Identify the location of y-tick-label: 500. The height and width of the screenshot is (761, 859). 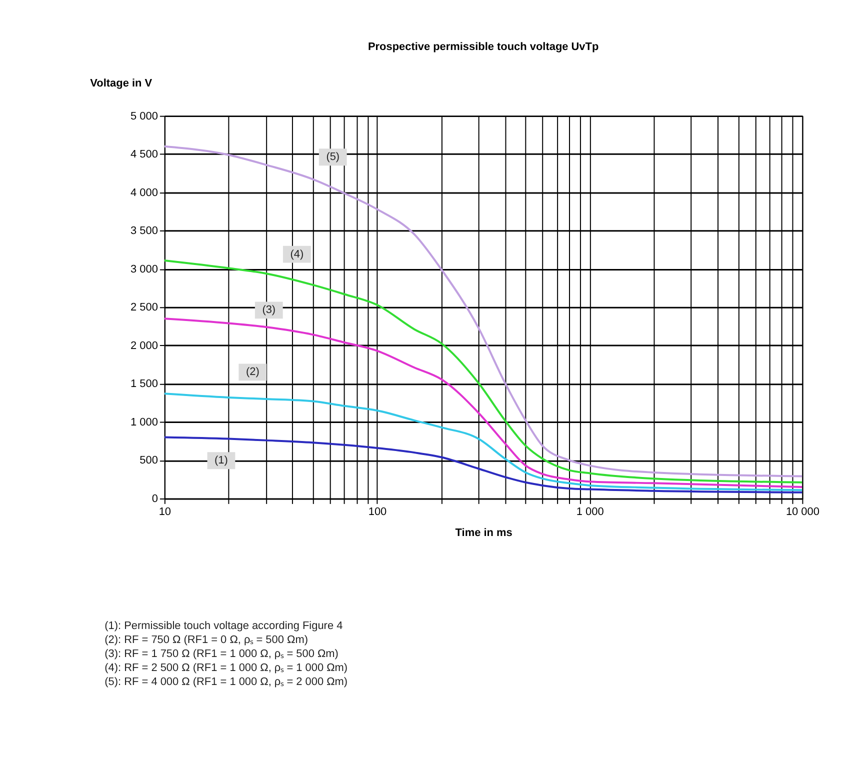
(149, 460).